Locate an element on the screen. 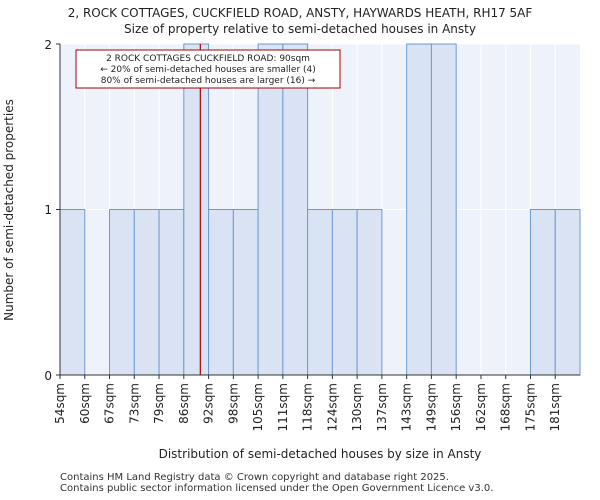  x-tick-label-79sqm: 79sqm is located at coordinates (159, 403).